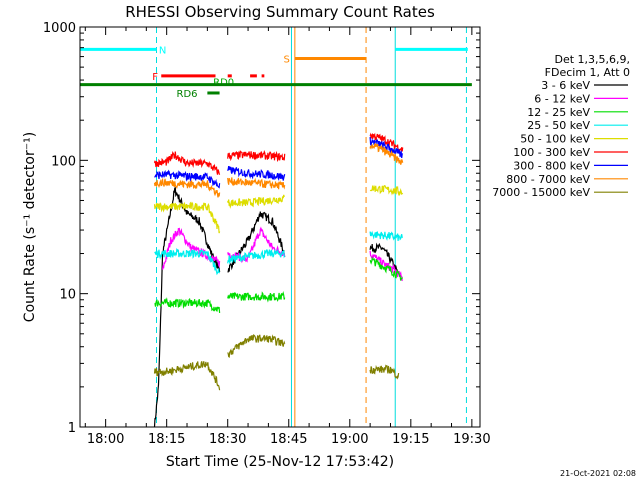 This screenshot has width=640, height=480. What do you see at coordinates (155, 77) in the screenshot?
I see `flag-label: F` at bounding box center [155, 77].